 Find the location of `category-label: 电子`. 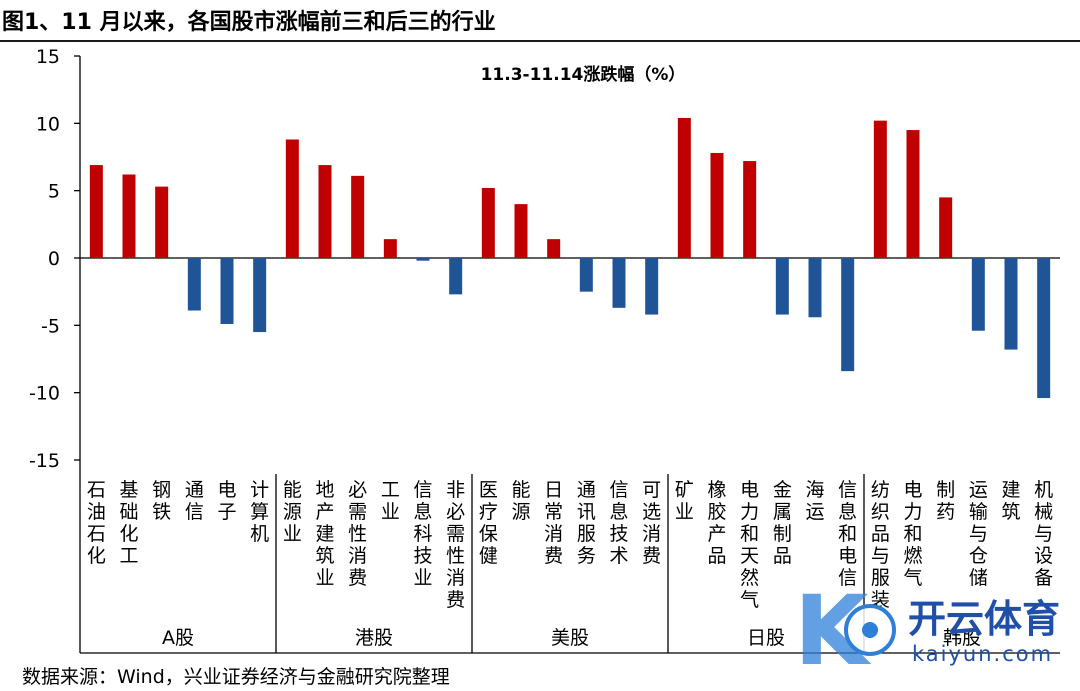

category-label: 电子 is located at coordinates (226, 501).